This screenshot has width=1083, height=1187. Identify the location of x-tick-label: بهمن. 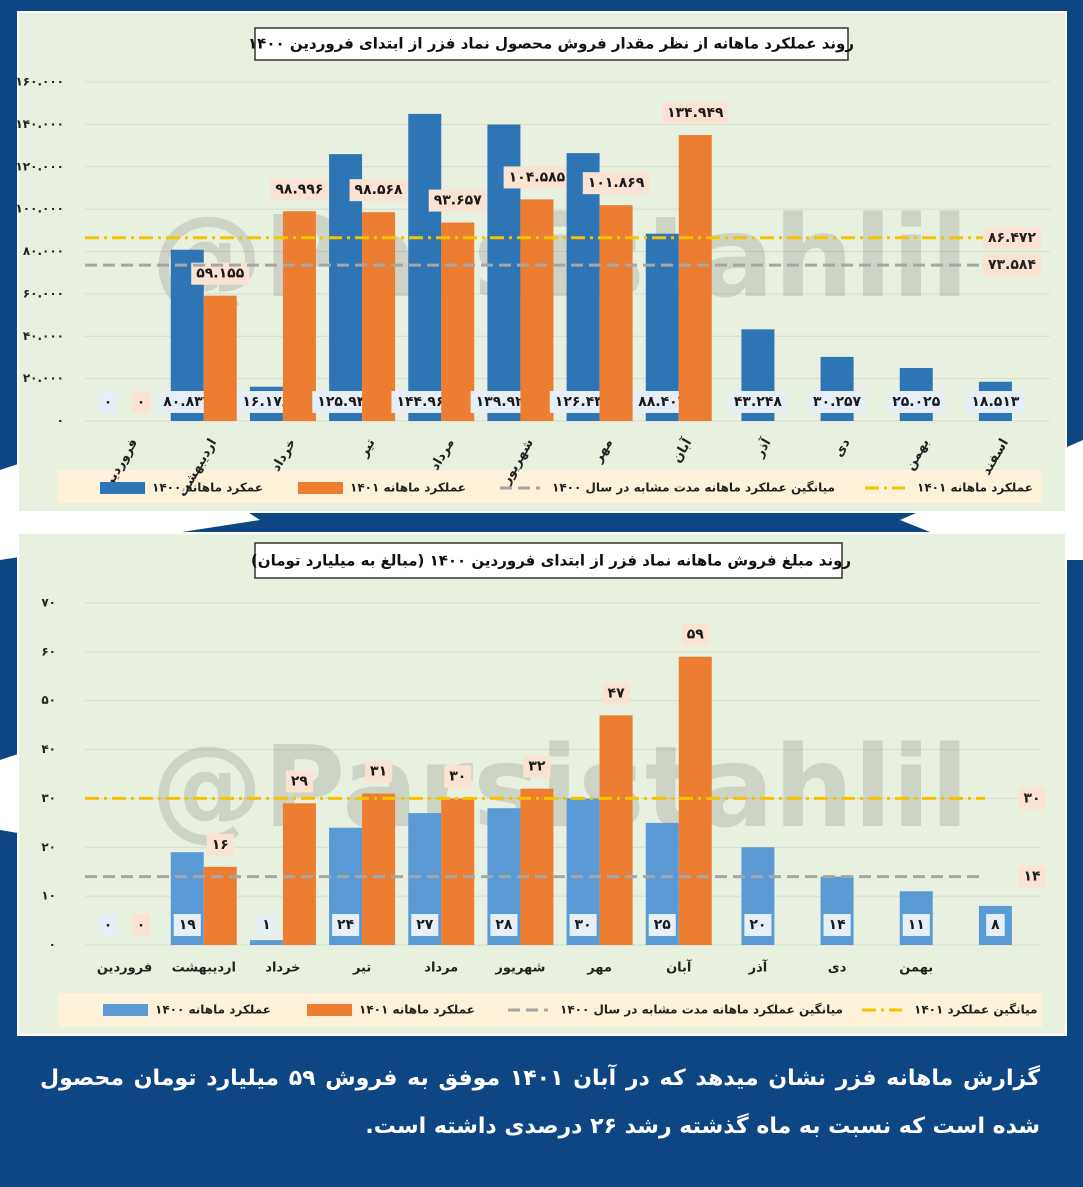
(916, 968).